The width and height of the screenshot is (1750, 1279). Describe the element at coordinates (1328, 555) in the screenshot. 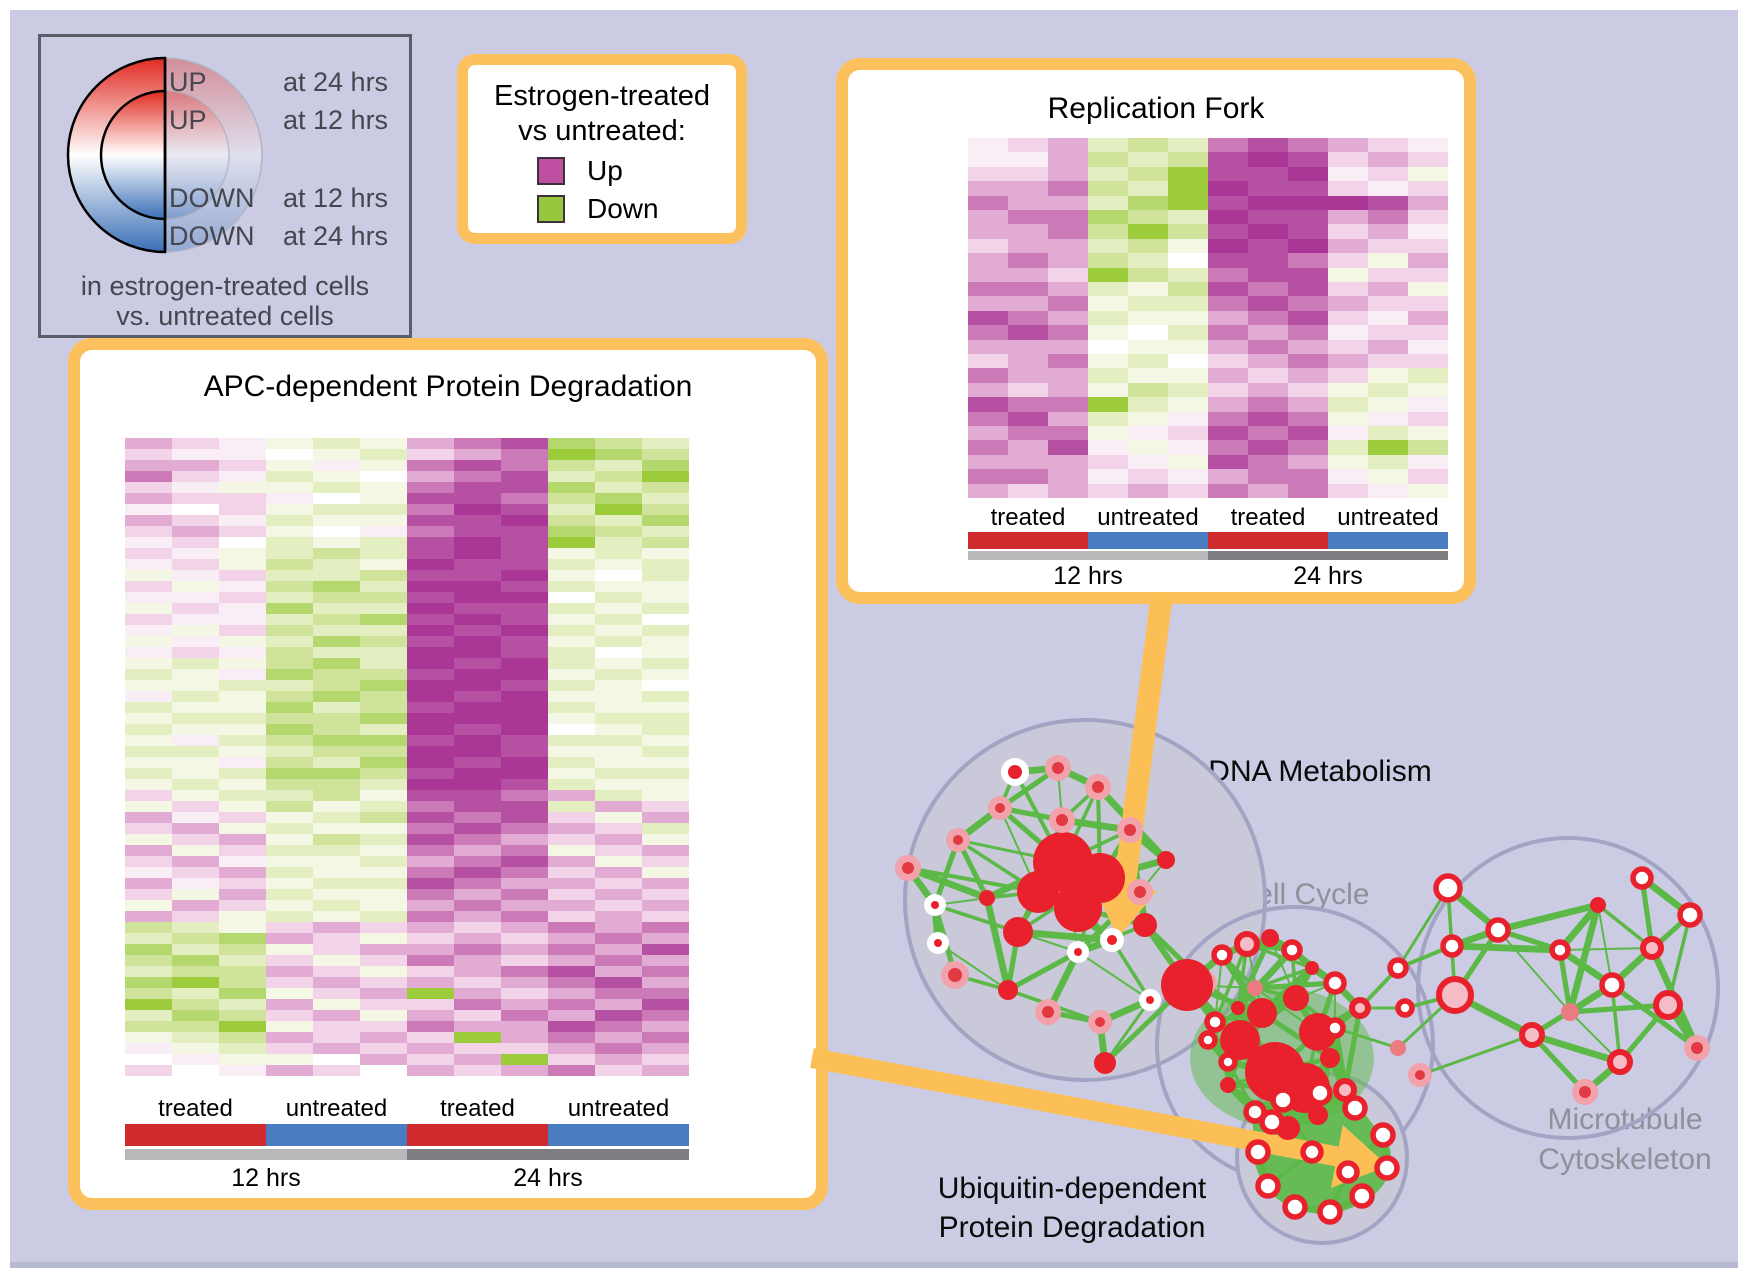

I see `rf-bar-24hrs` at that location.